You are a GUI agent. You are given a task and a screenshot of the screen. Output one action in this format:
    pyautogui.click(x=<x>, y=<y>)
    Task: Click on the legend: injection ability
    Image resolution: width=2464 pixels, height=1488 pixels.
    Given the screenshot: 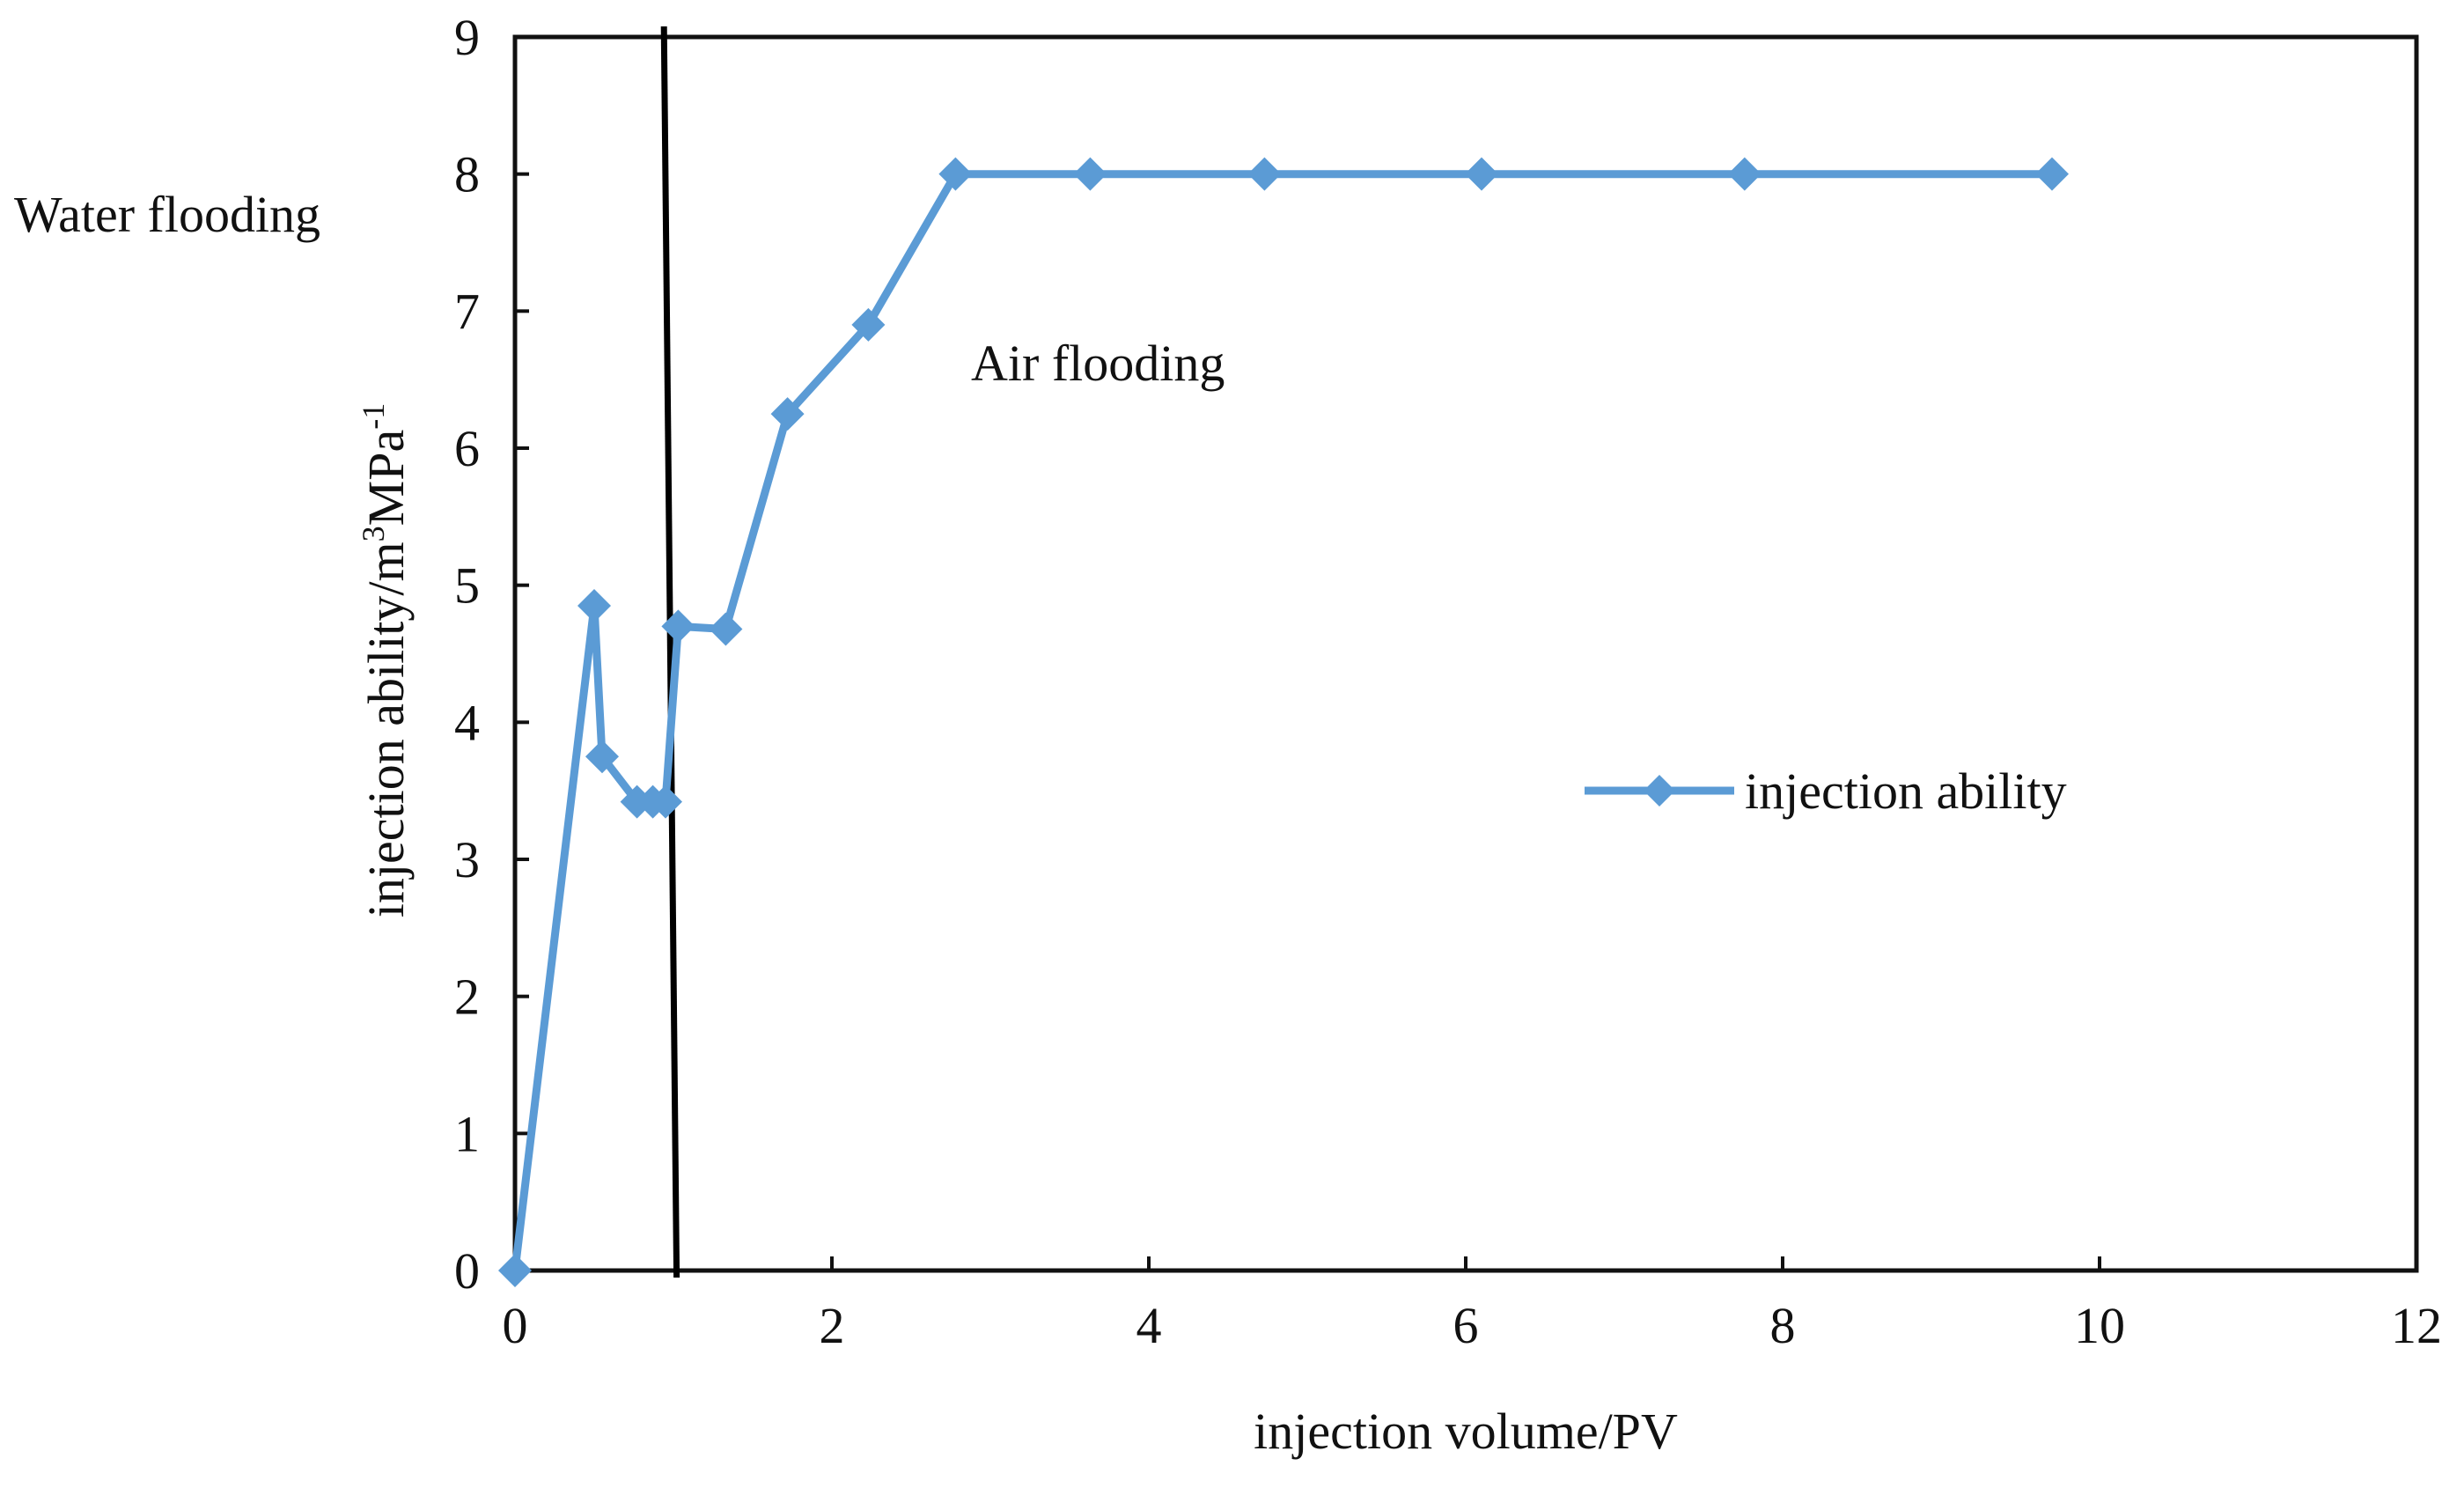 What is the action you would take?
    pyautogui.click(x=1826, y=791)
    